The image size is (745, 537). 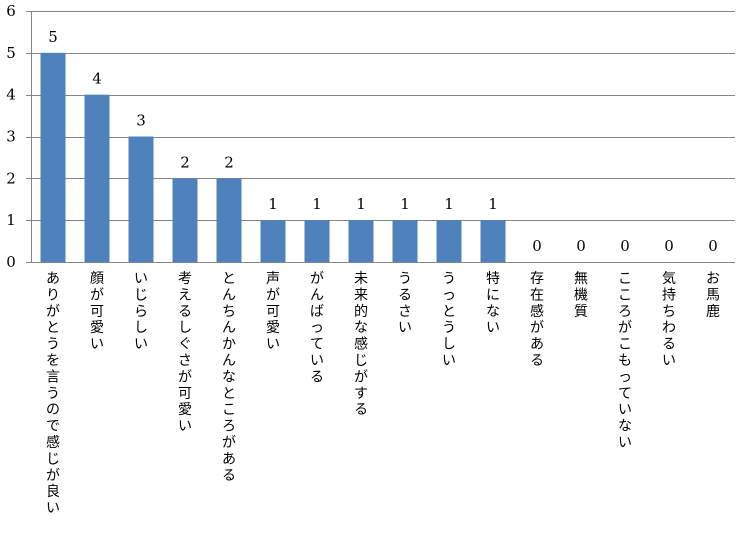 What do you see at coordinates (229, 162) in the screenshot?
I see `data-label-4: 2` at bounding box center [229, 162].